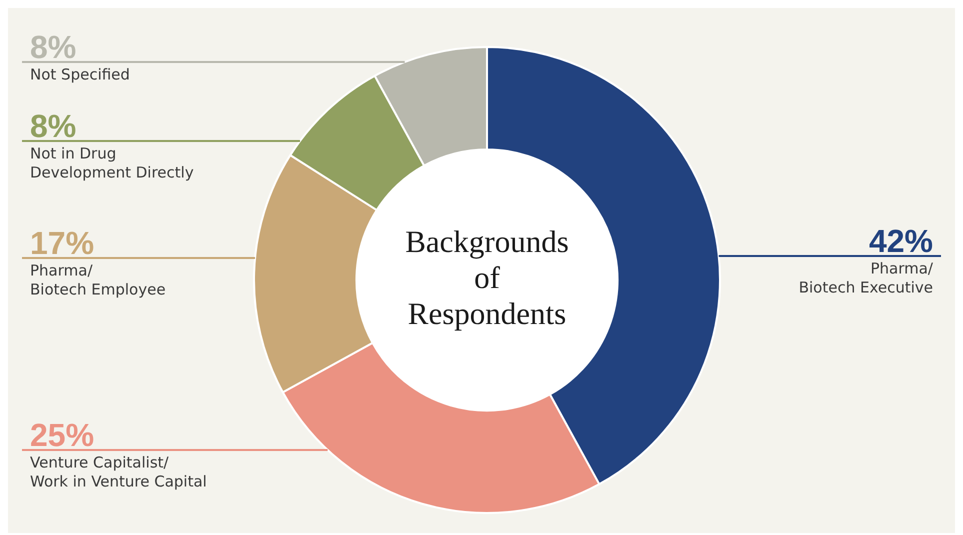 This screenshot has height=535, width=963. Describe the element at coordinates (900, 241) in the screenshot. I see `data-label: 42%` at that location.